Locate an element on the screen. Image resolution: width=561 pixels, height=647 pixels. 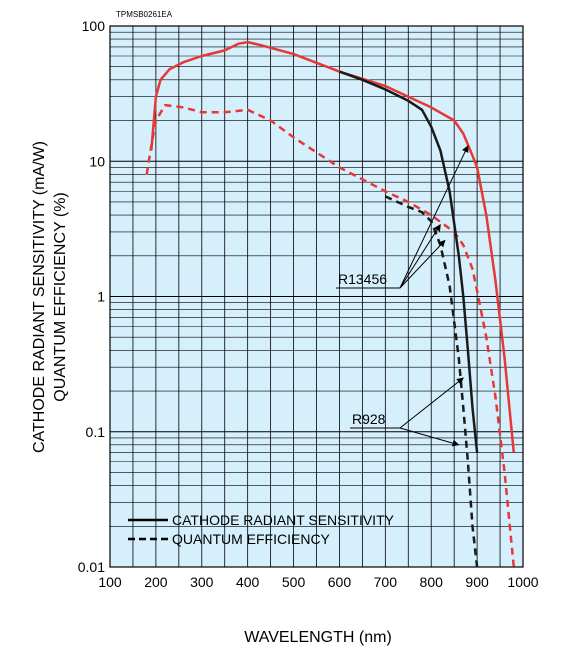
x-tick-label: 700 is located at coordinates (386, 582).